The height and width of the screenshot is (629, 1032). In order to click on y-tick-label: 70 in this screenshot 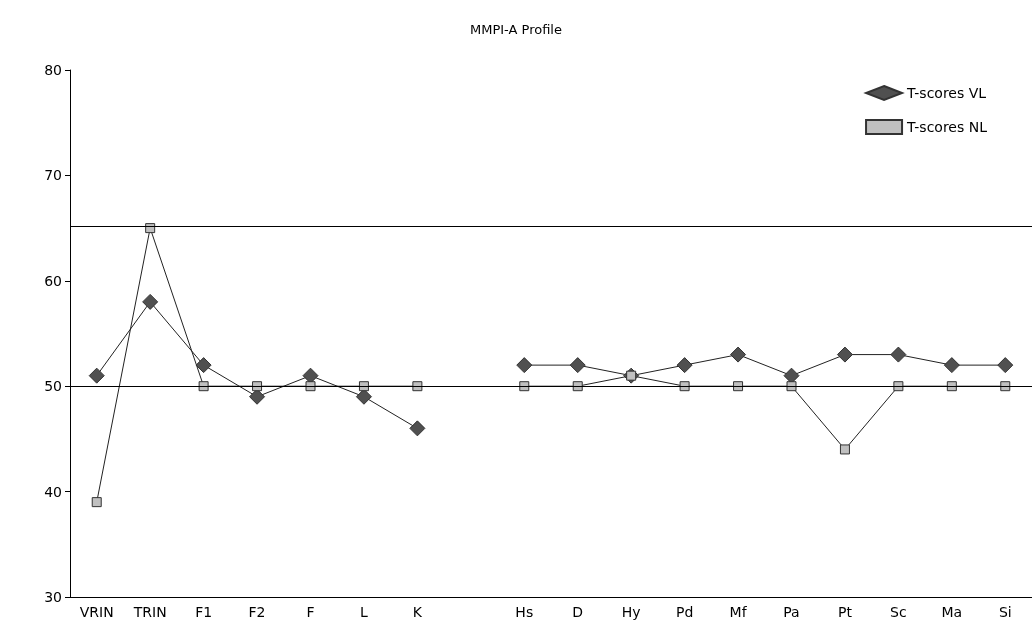, I will do `click(53, 175)`.